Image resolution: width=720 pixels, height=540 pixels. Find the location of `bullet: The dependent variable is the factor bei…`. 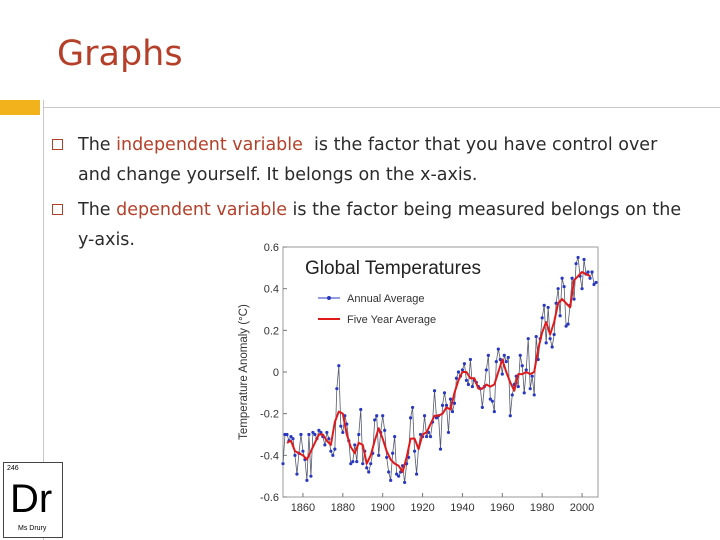

bullet: The dependent variable is the factor bei… is located at coordinates (370, 225).